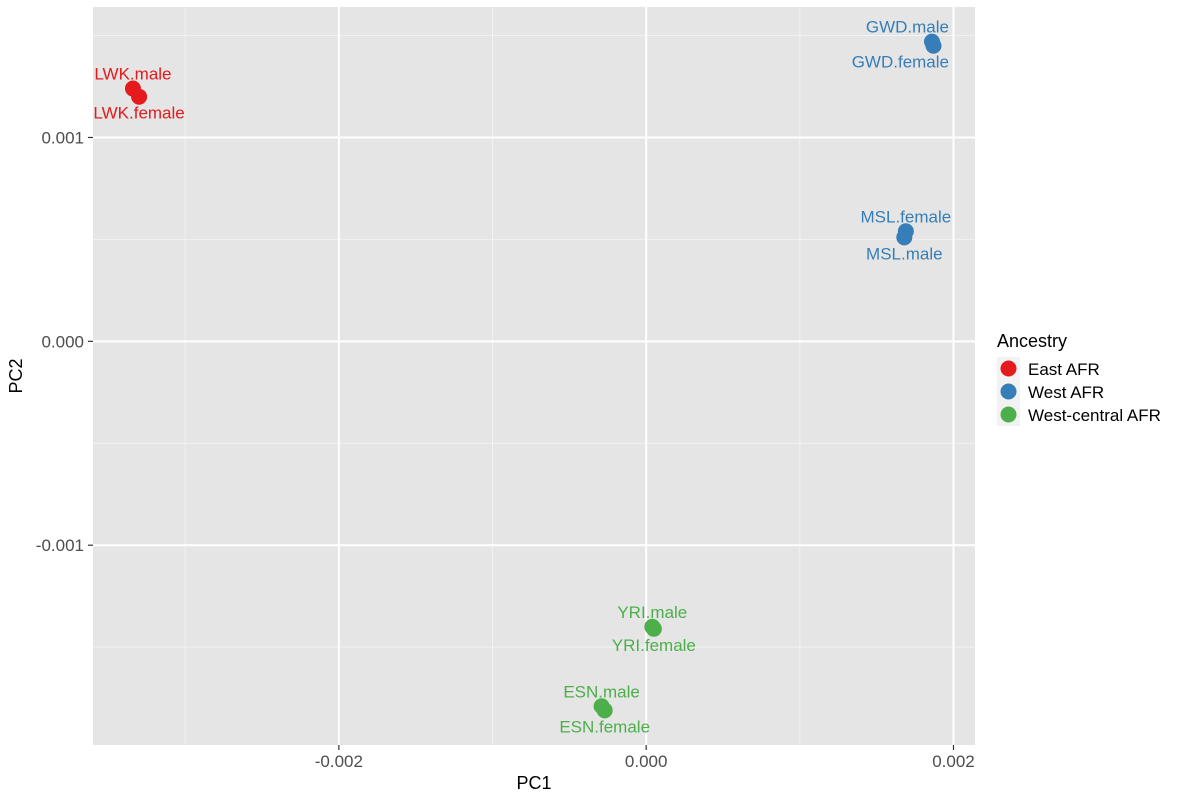  What do you see at coordinates (654, 645) in the screenshot?
I see `point-label-yri-female: YRI.female` at bounding box center [654, 645].